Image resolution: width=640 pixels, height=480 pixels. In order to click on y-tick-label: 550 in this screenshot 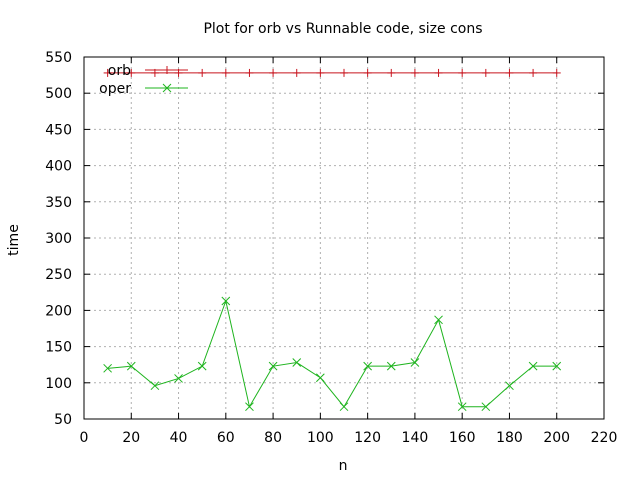, I will do `click(58, 58)`.